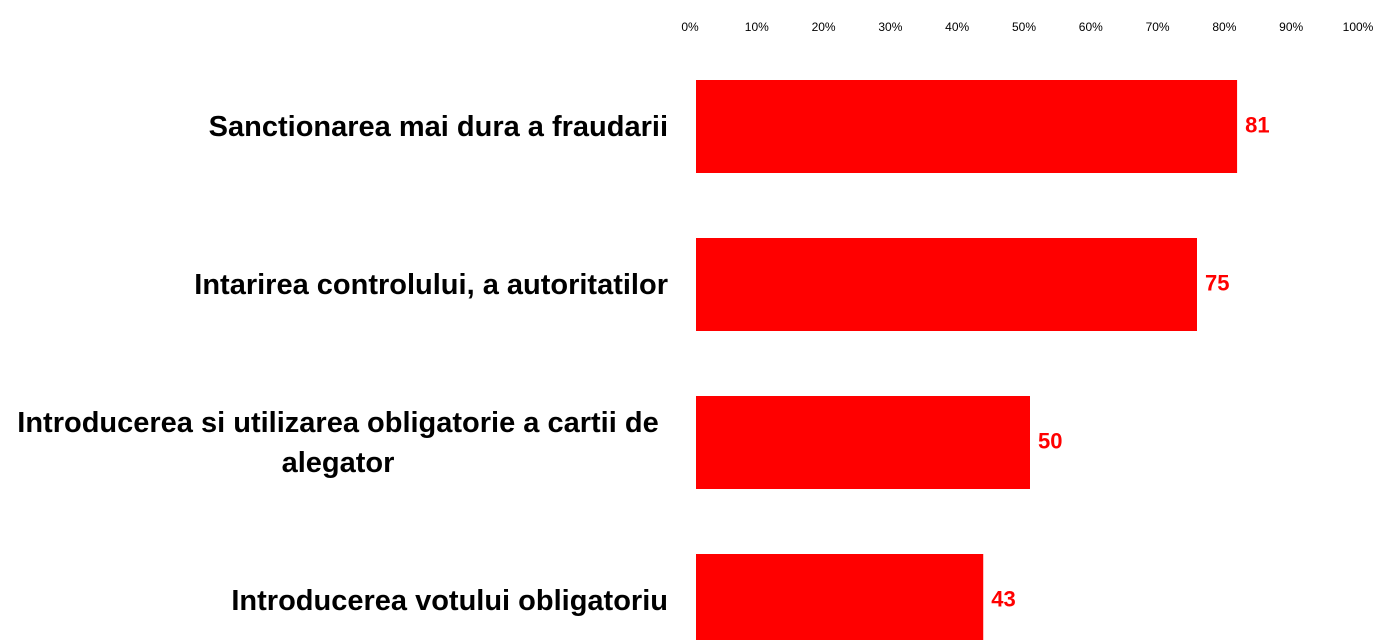 This screenshot has width=1388, height=640. Describe the element at coordinates (690, 27) in the screenshot. I see `x-tick-label: 0%` at that location.